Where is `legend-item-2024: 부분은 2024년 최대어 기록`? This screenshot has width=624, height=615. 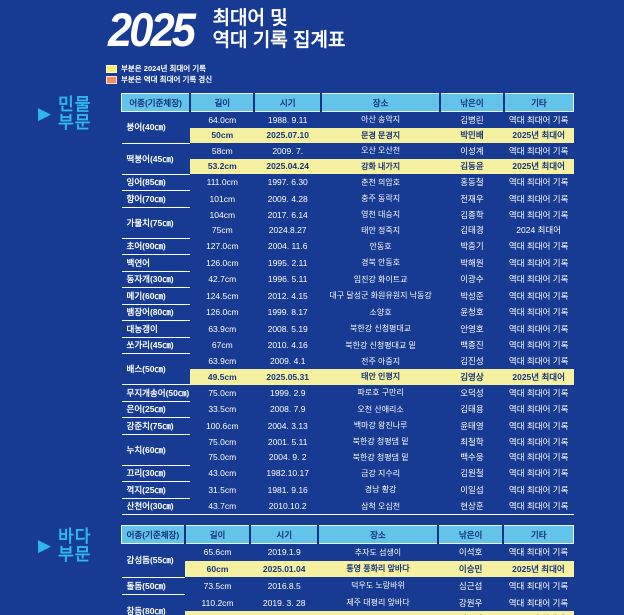
legend-item-2024: 부분은 2024년 최대어 기록 is located at coordinates (365, 68).